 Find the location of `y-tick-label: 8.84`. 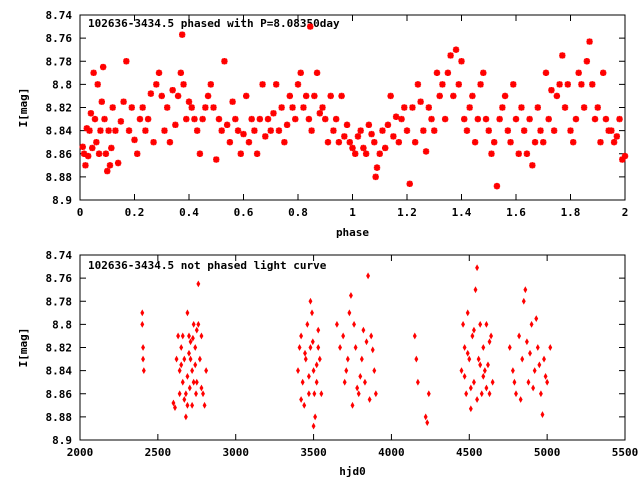

y-tick-label: 8.84 is located at coordinates (59, 131).